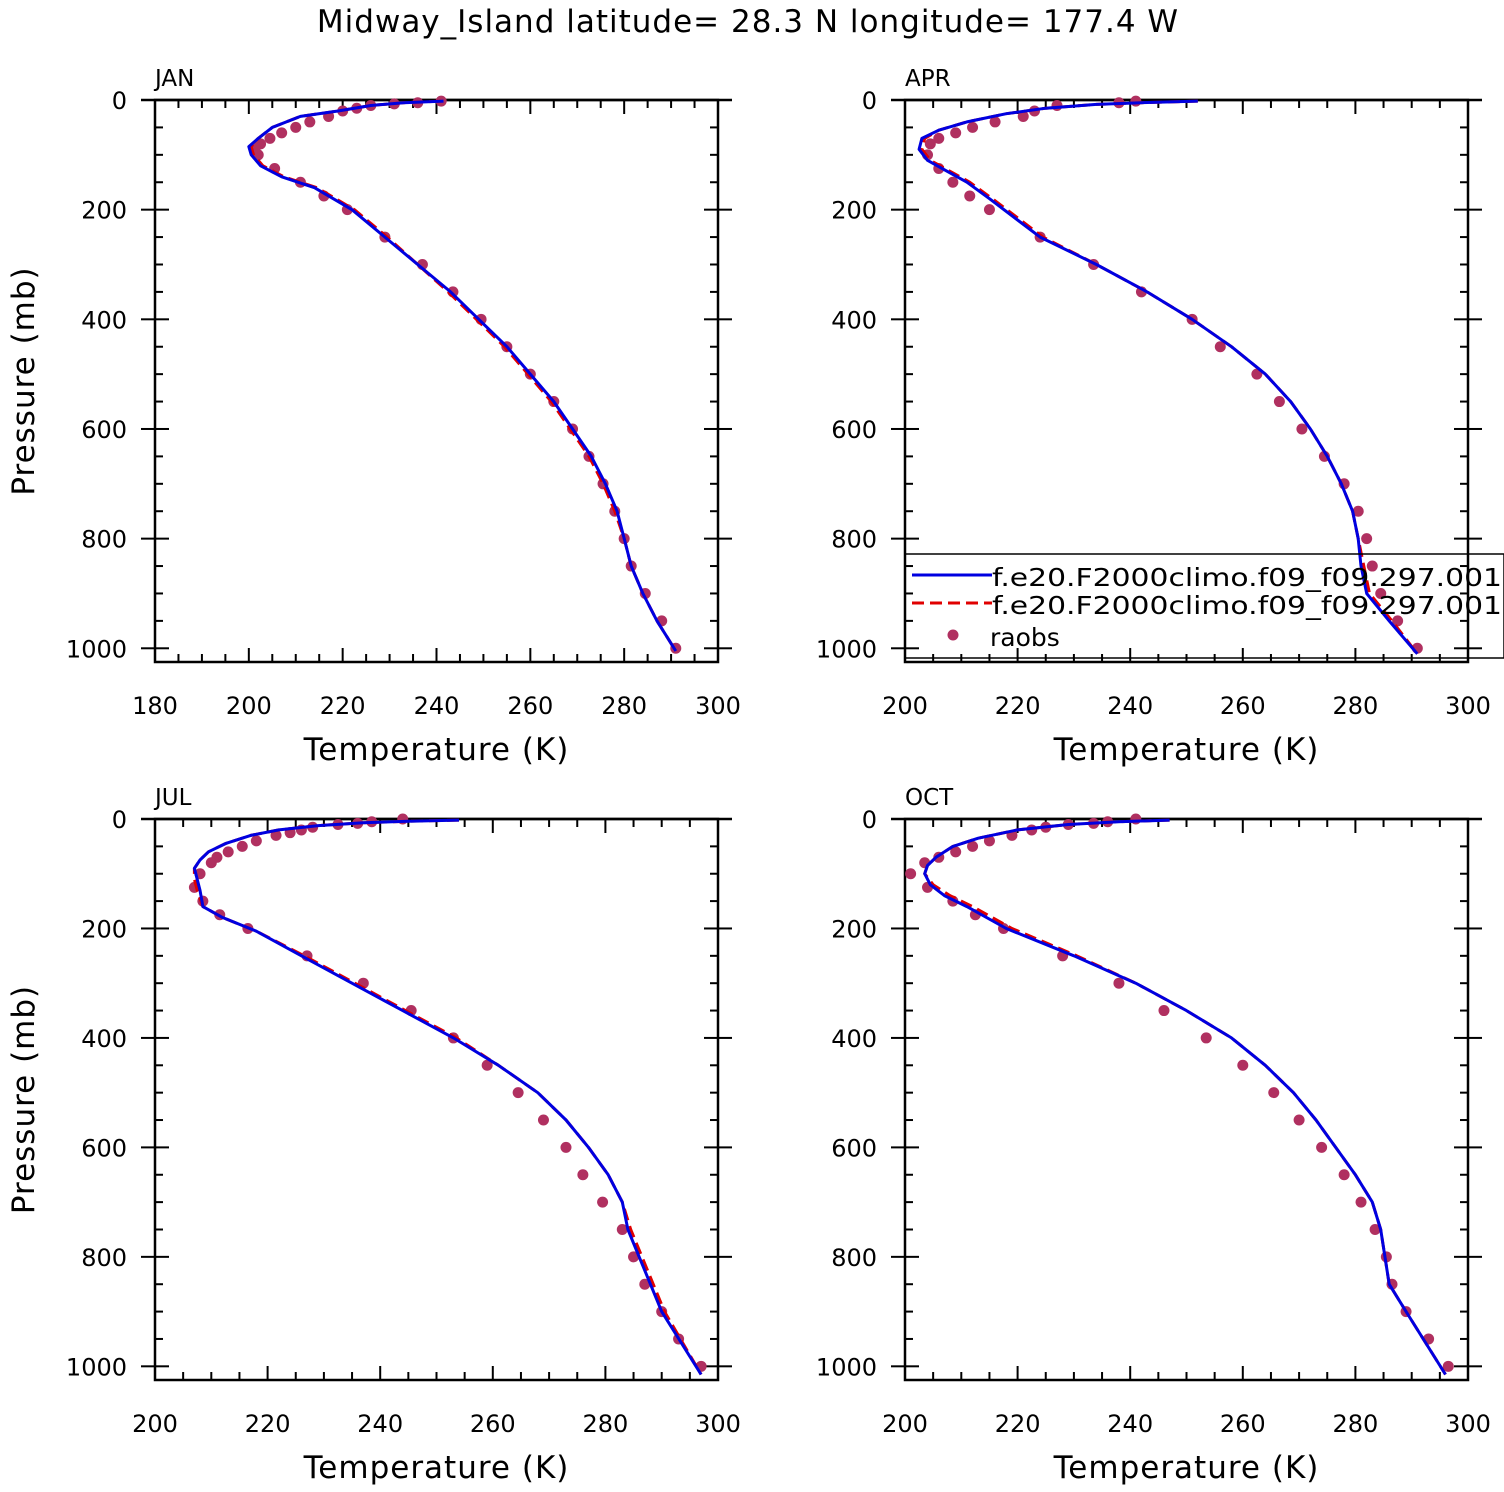  I want to click on panel-label: JUL, so click(172, 798).